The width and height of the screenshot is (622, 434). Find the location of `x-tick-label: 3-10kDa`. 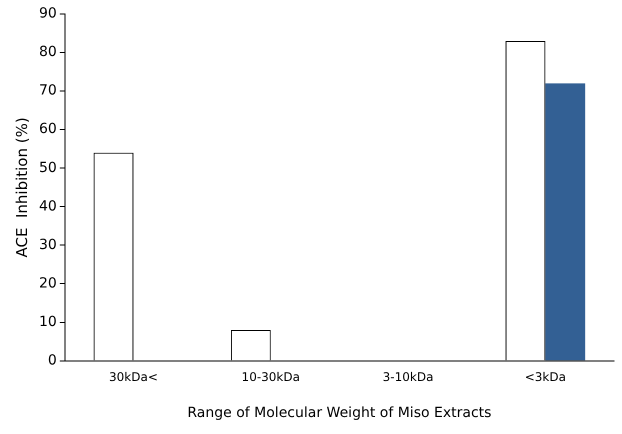

x-tick-label: 3-10kDa is located at coordinates (408, 377).